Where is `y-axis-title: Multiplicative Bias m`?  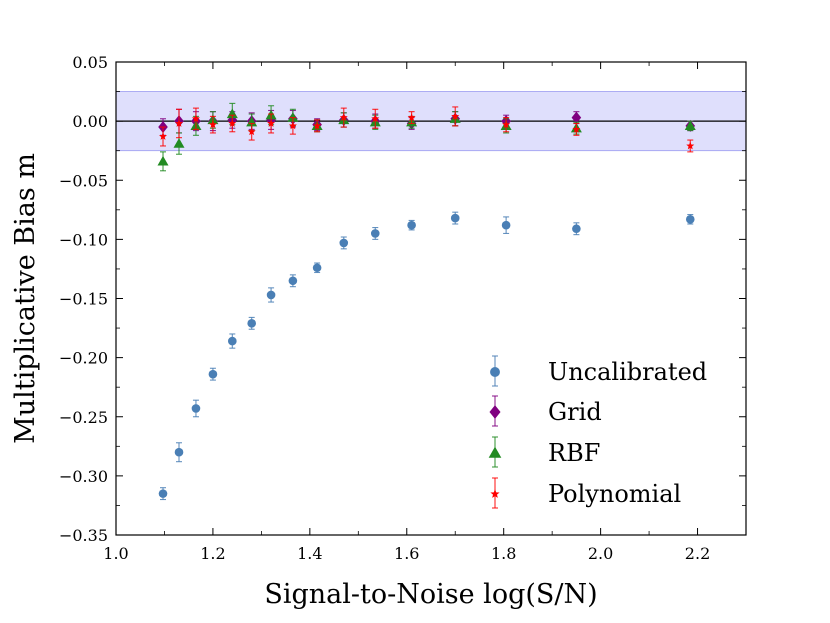
y-axis-title: Multiplicative Bias m is located at coordinates (25, 298).